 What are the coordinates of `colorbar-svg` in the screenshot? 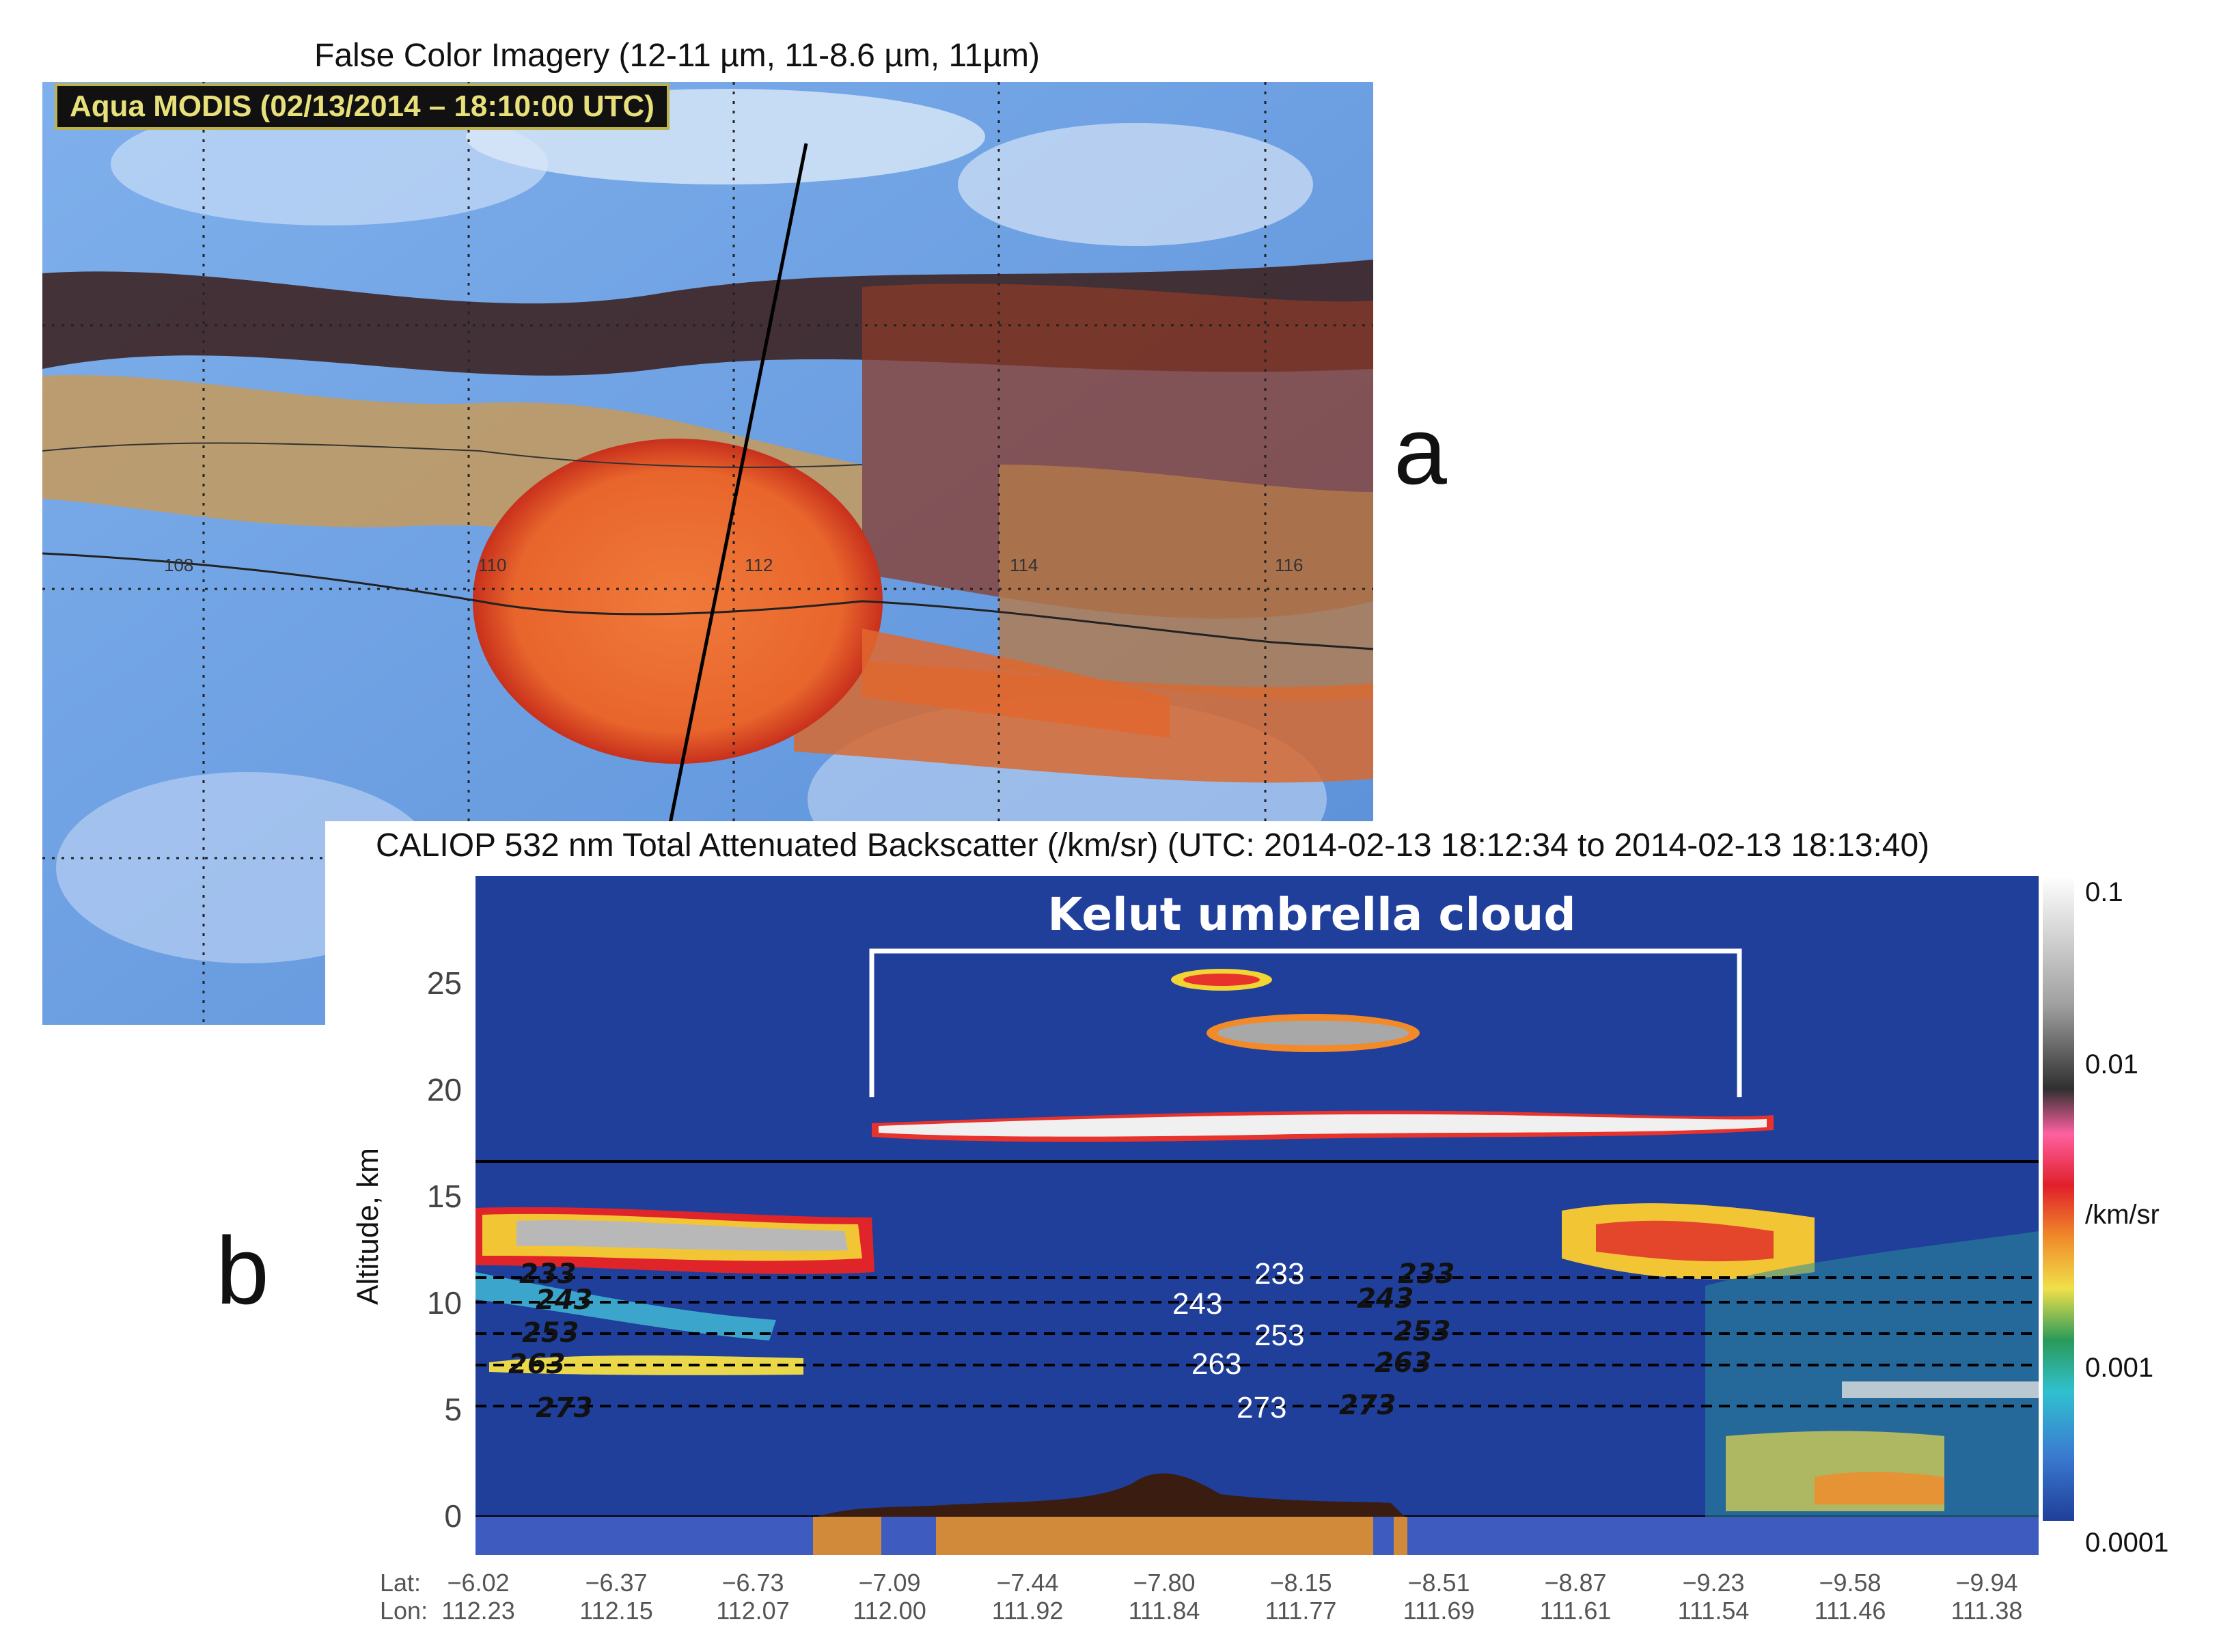 It's located at (2058, 1199).